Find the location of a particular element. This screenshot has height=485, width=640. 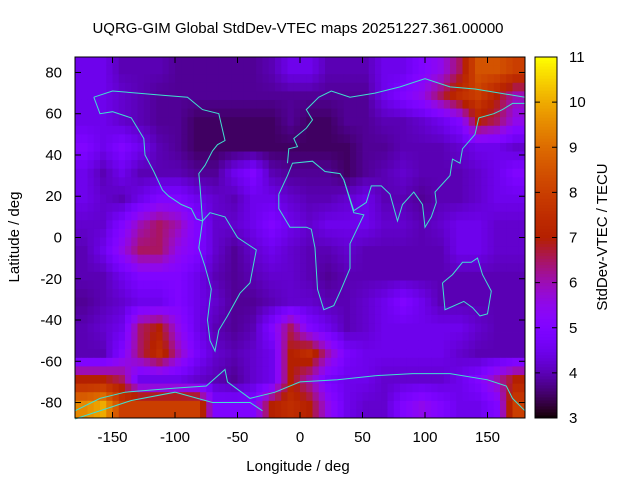

colorbar-tick-label: 4 is located at coordinates (573, 373).